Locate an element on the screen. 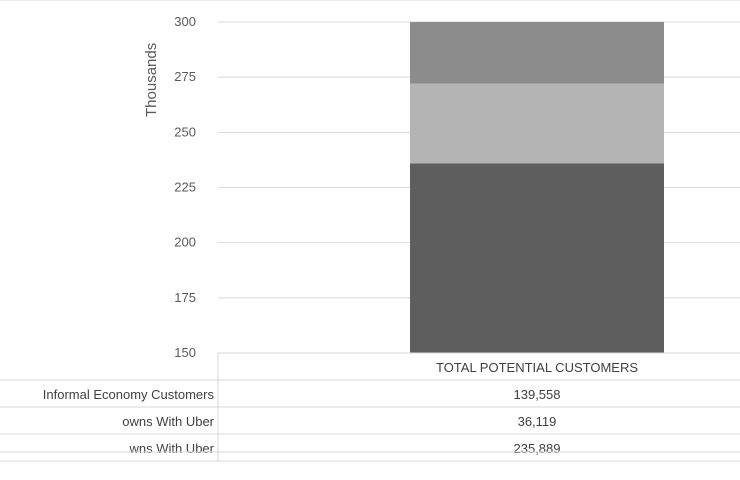 The height and width of the screenshot is (480, 740). data-value-label: 235,889 is located at coordinates (537, 448).